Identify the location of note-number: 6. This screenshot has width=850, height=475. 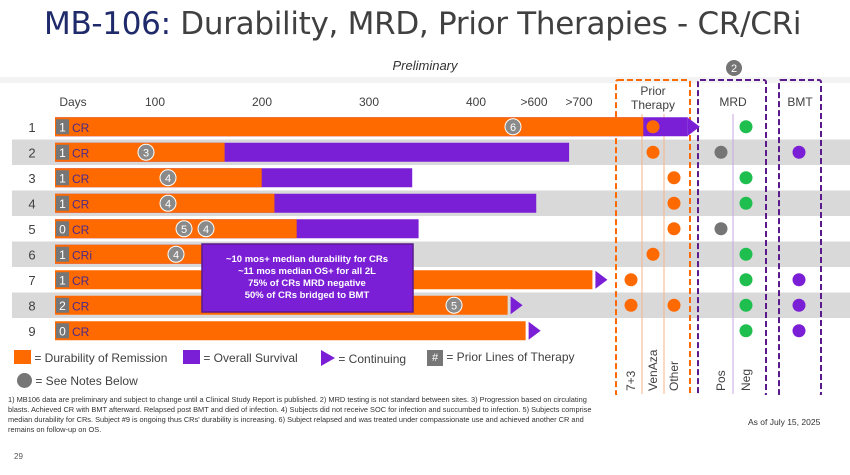
(513, 128).